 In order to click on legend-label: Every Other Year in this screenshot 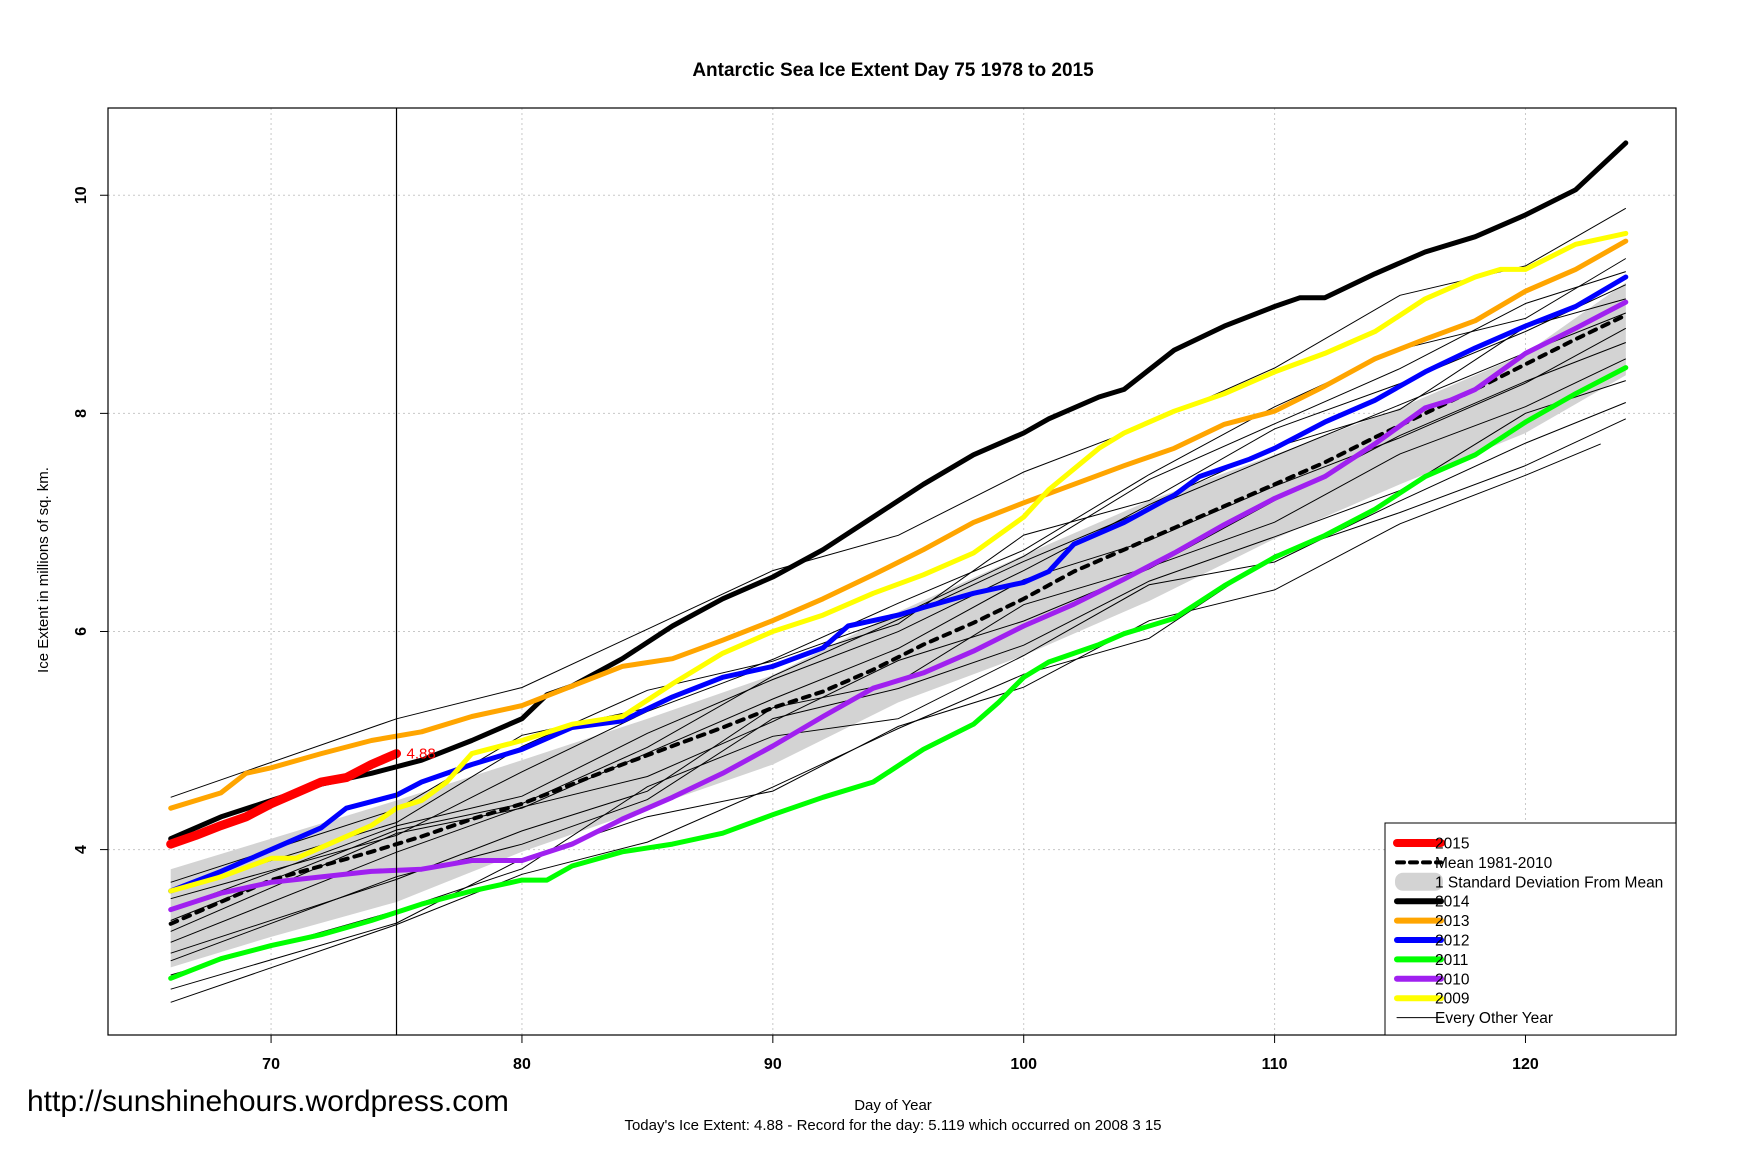, I will do `click(1494, 1018)`.